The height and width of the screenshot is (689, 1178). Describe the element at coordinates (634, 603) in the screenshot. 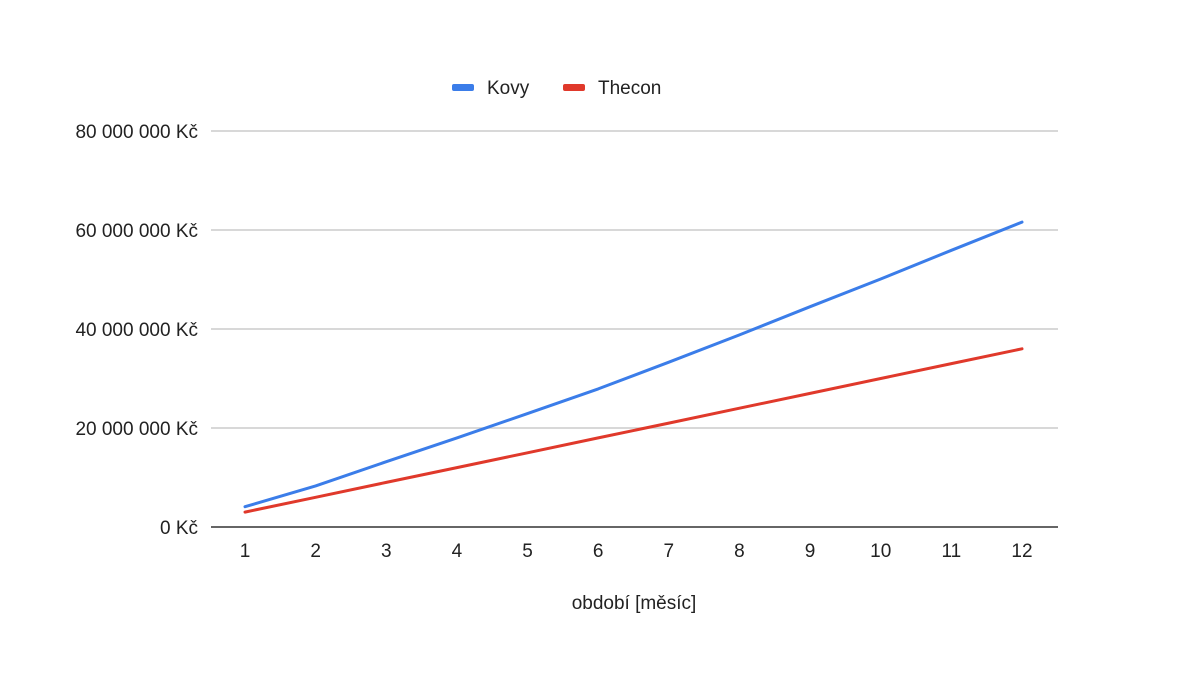

I see `x-axis-title: období [měsíc]` at that location.